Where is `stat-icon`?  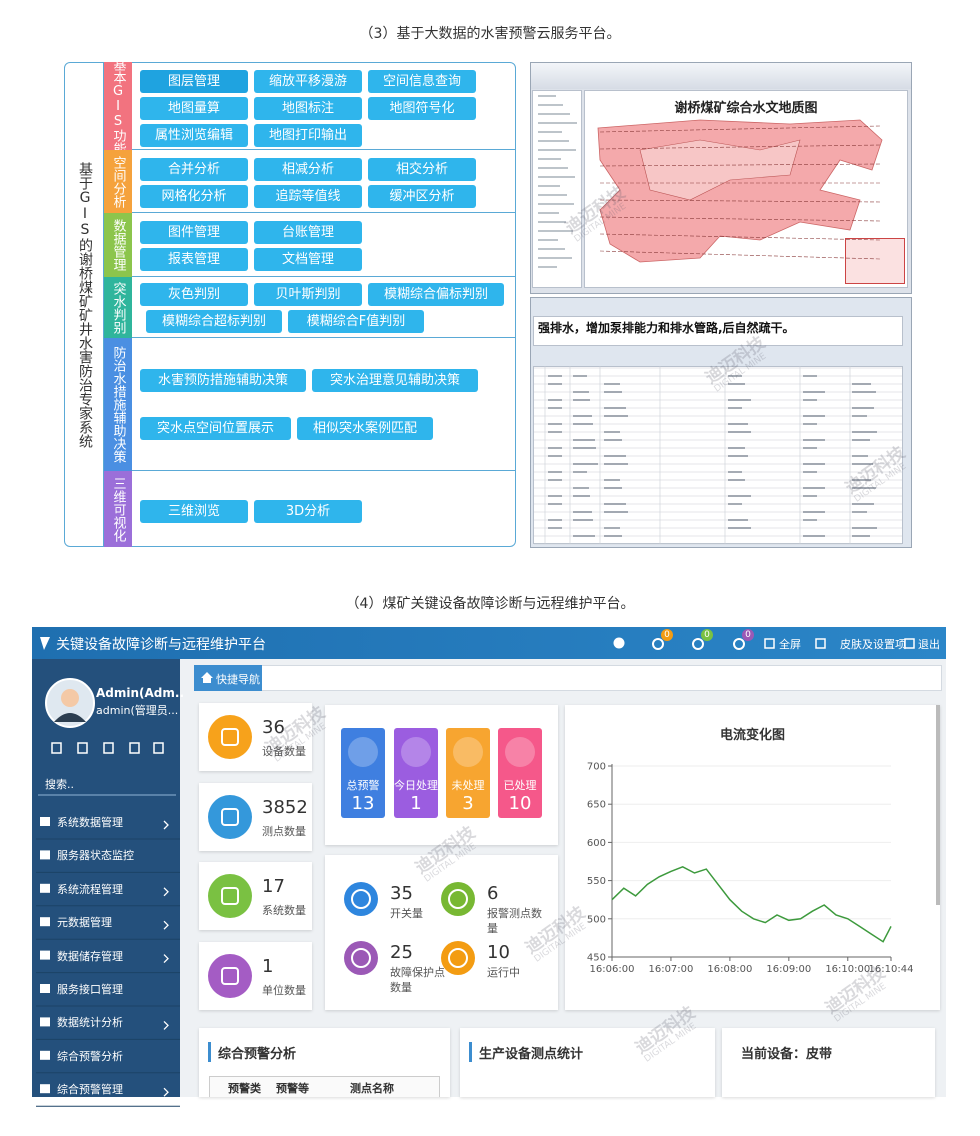 stat-icon is located at coordinates (230, 817).